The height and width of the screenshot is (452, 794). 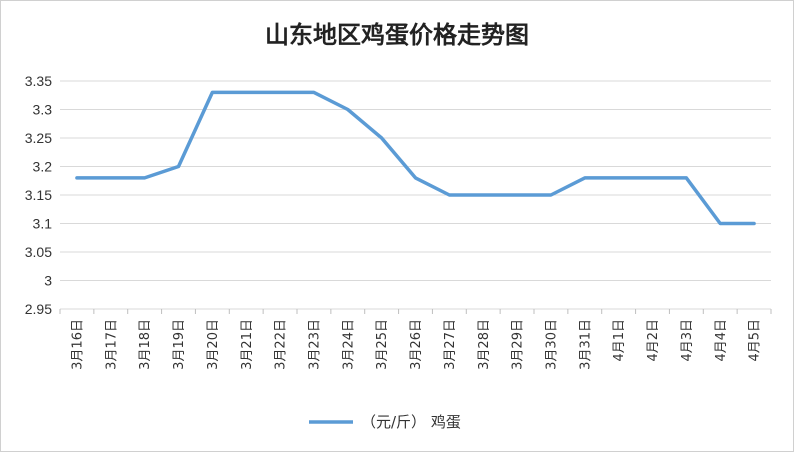 What do you see at coordinates (247, 344) in the screenshot?
I see `x-tick-label: 3月21日` at bounding box center [247, 344].